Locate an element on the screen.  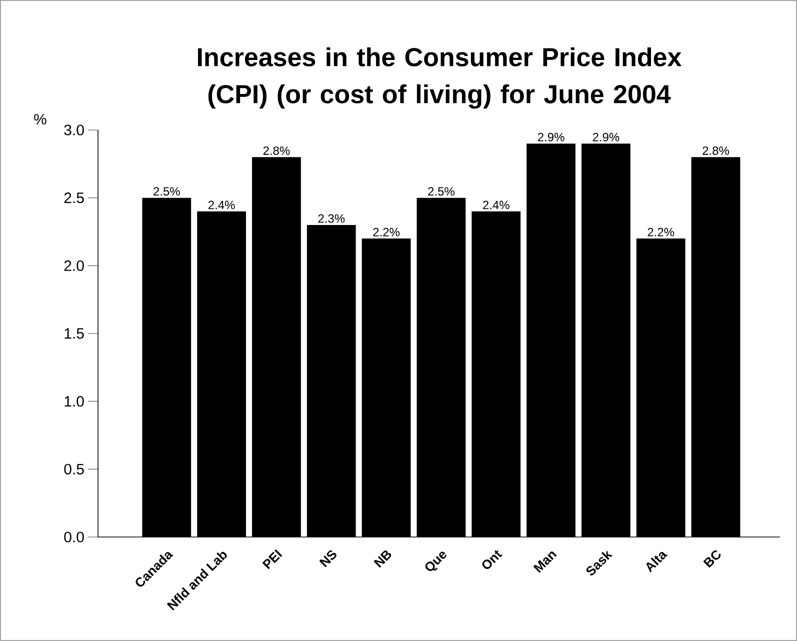
y-tick-label: 2.5 is located at coordinates (74, 198).